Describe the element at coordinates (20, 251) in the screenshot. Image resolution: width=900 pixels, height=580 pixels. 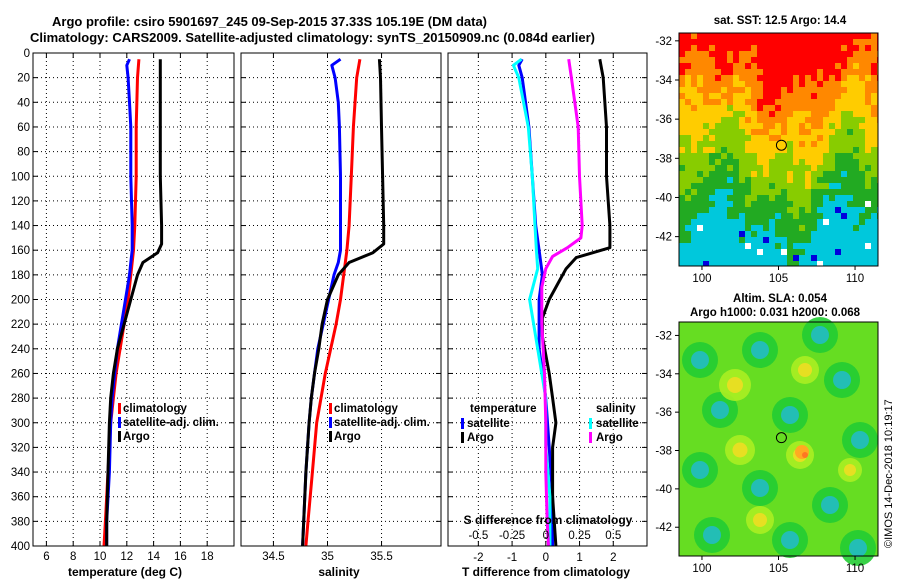
I see `depth-tick-label: 160` at that location.